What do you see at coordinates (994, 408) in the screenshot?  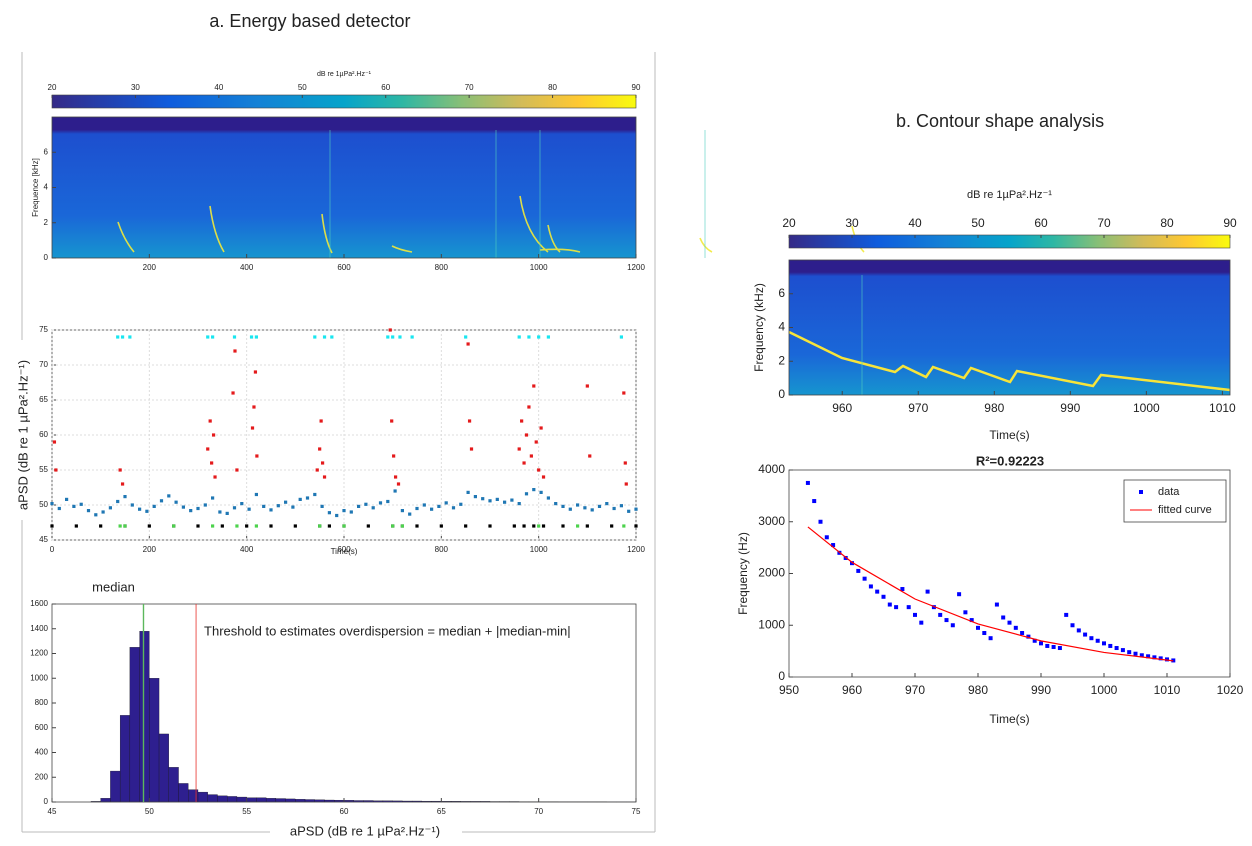 I see `x-tick-label: 980` at bounding box center [994, 408].